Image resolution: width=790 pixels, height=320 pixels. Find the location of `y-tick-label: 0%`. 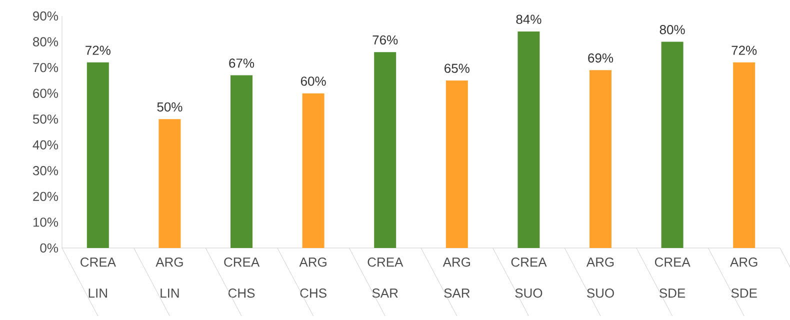

y-tick-label: 0% is located at coordinates (49, 248).